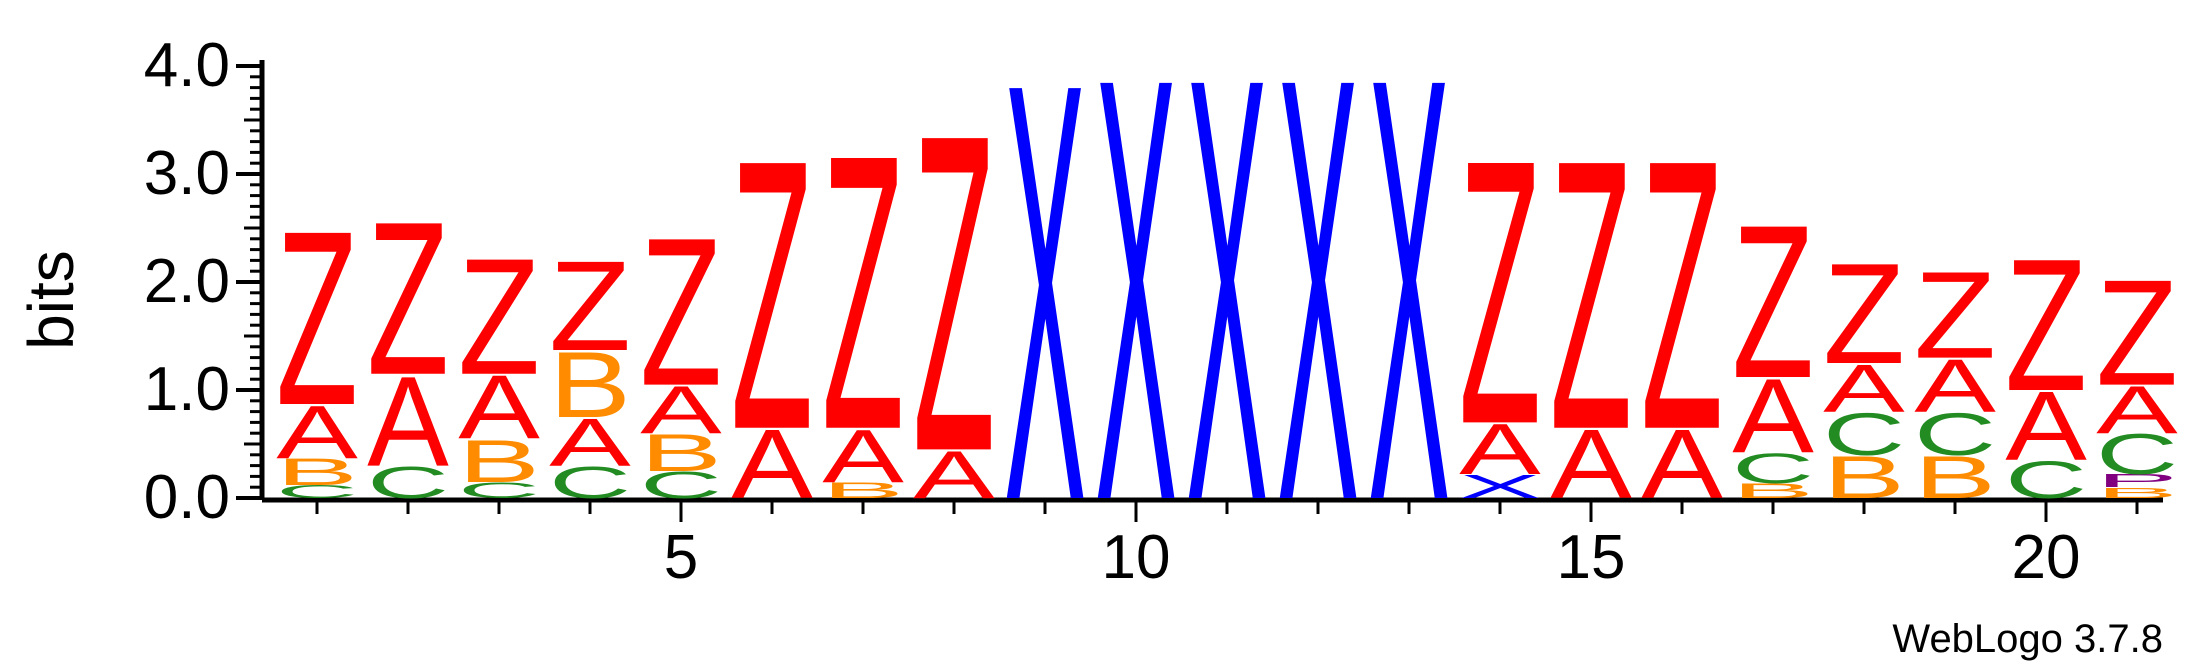  I want to click on y-tick-label: 1.0, so click(187, 389).